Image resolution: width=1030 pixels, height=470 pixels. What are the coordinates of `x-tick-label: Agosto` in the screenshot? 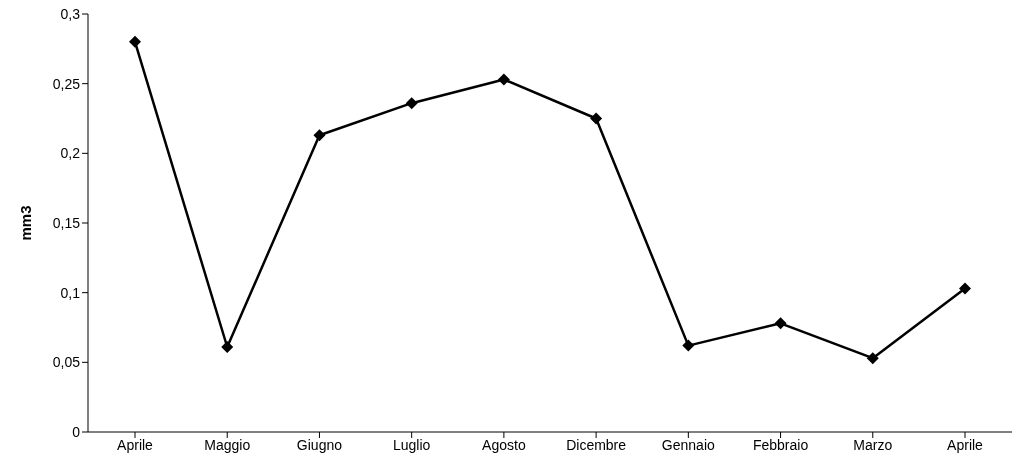 It's located at (504, 444).